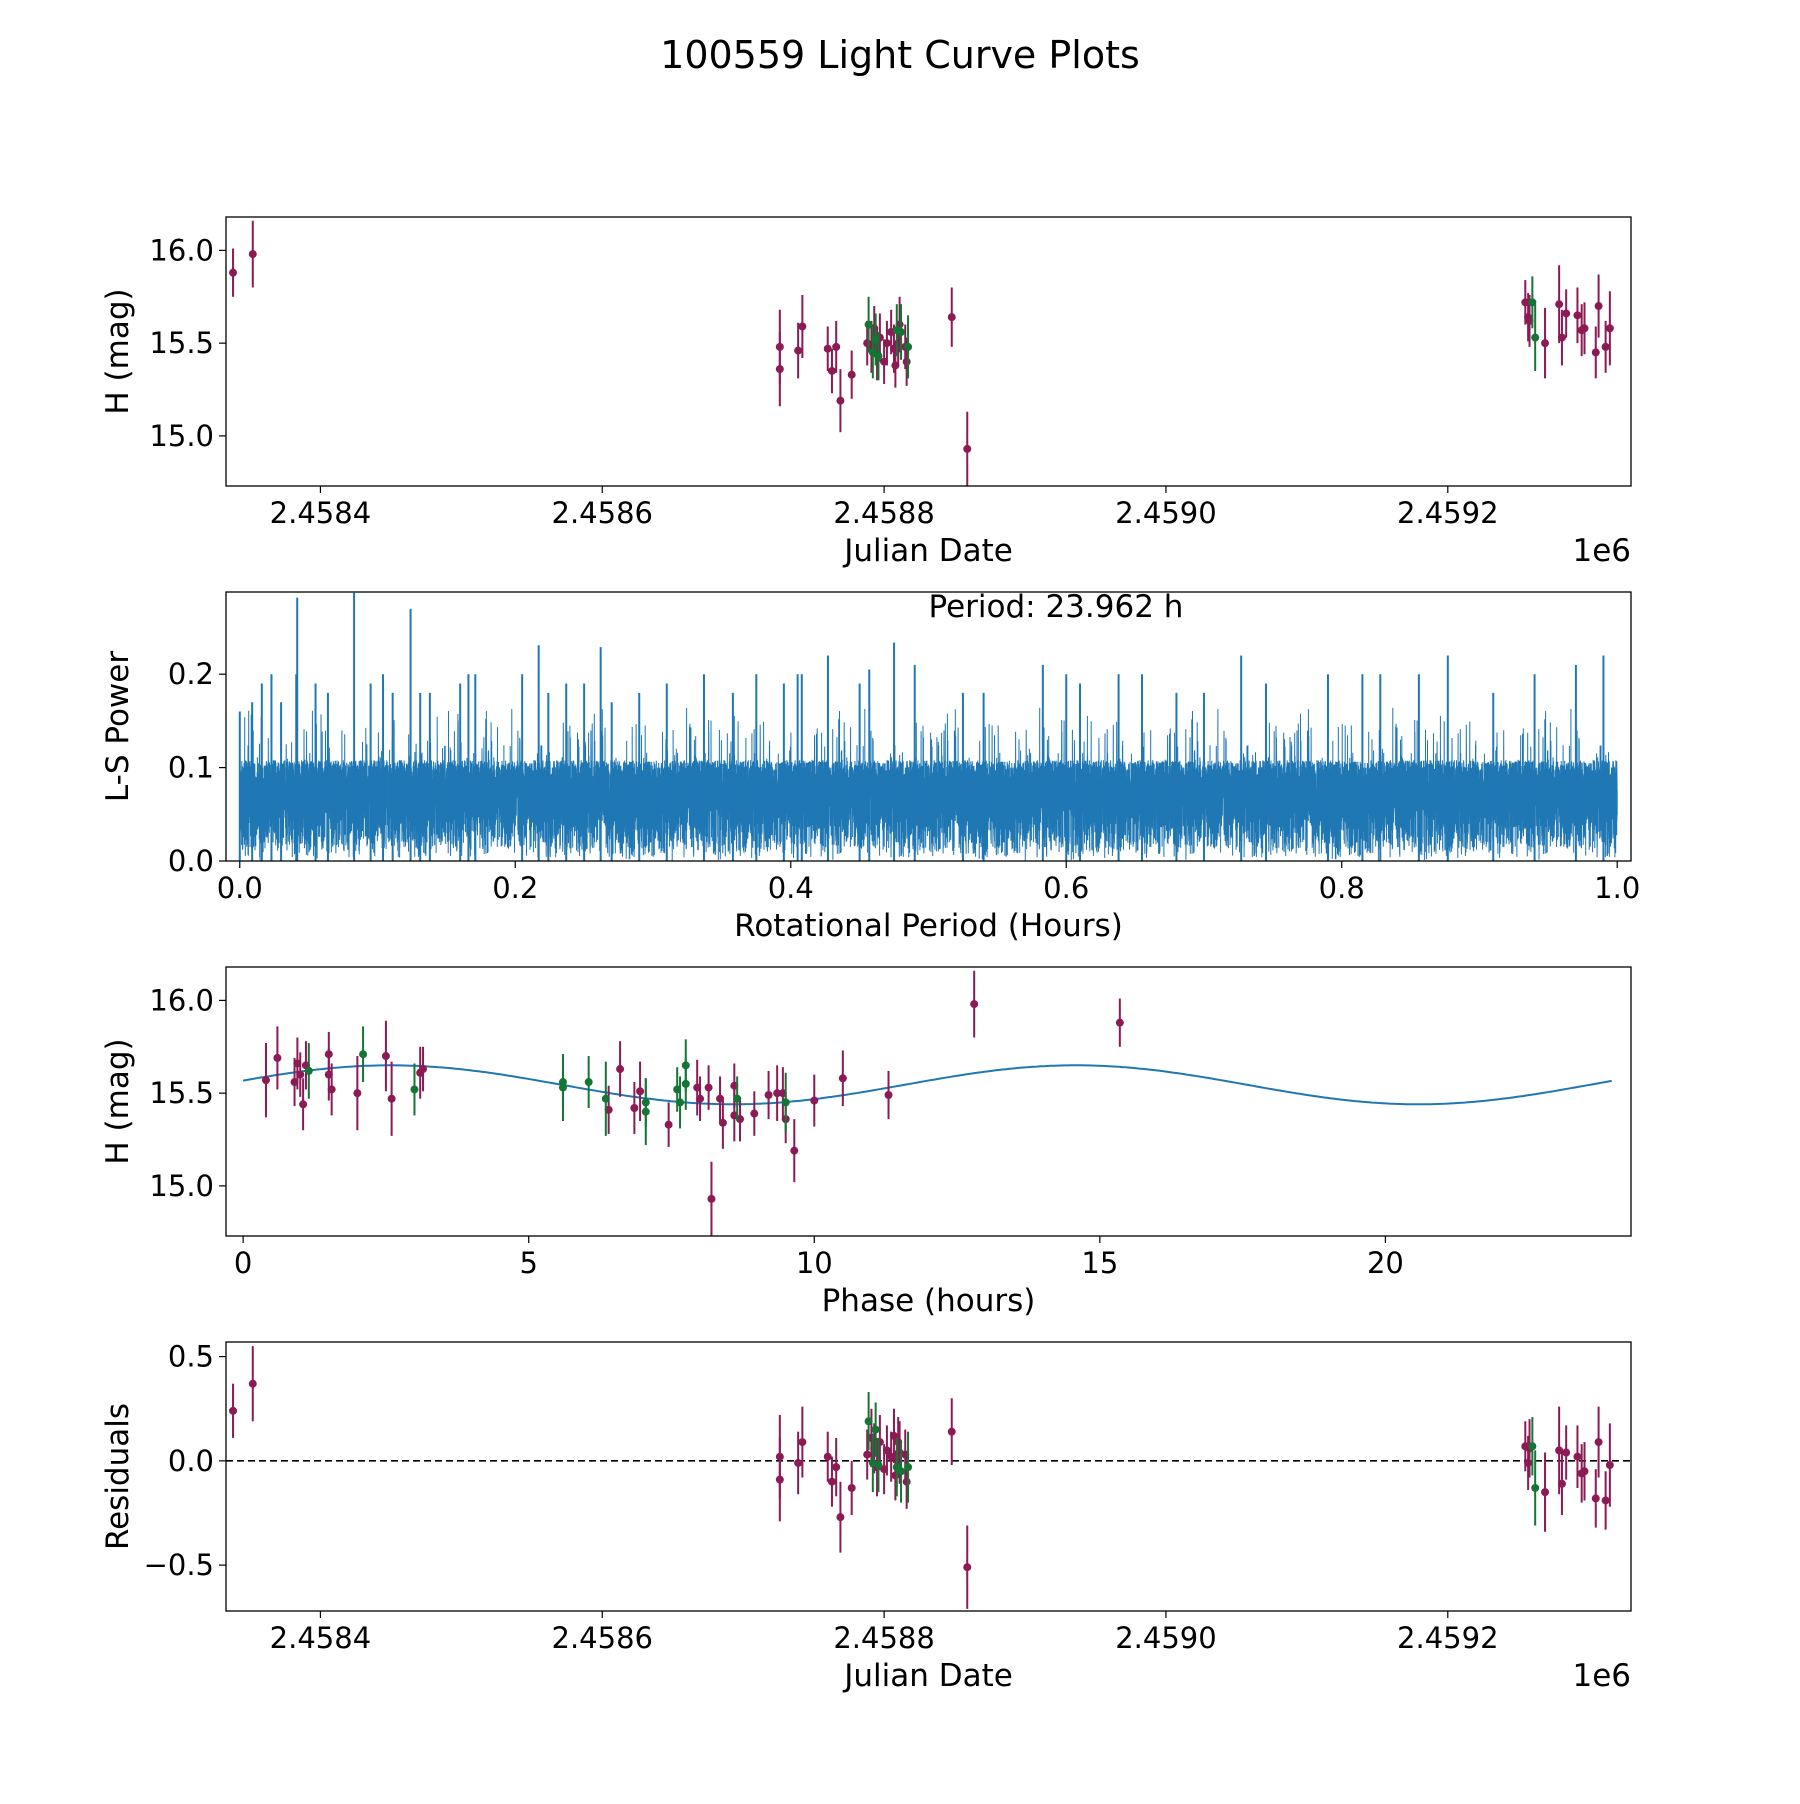 Image resolution: width=1800 pixels, height=1804 pixels. What do you see at coordinates (191, 861) in the screenshot?
I see `y-tick-label: 0.0` at bounding box center [191, 861].